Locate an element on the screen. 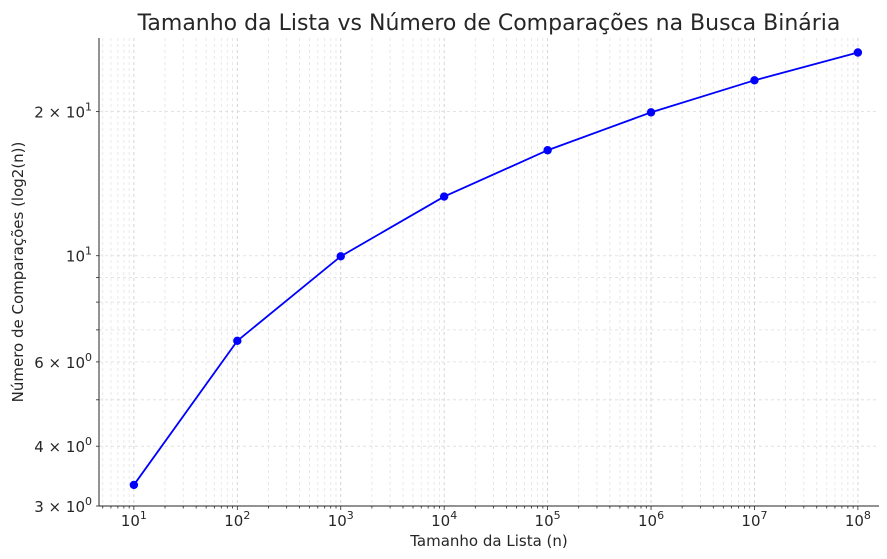  y-tick-label: 6 × 100 is located at coordinates (63, 361).